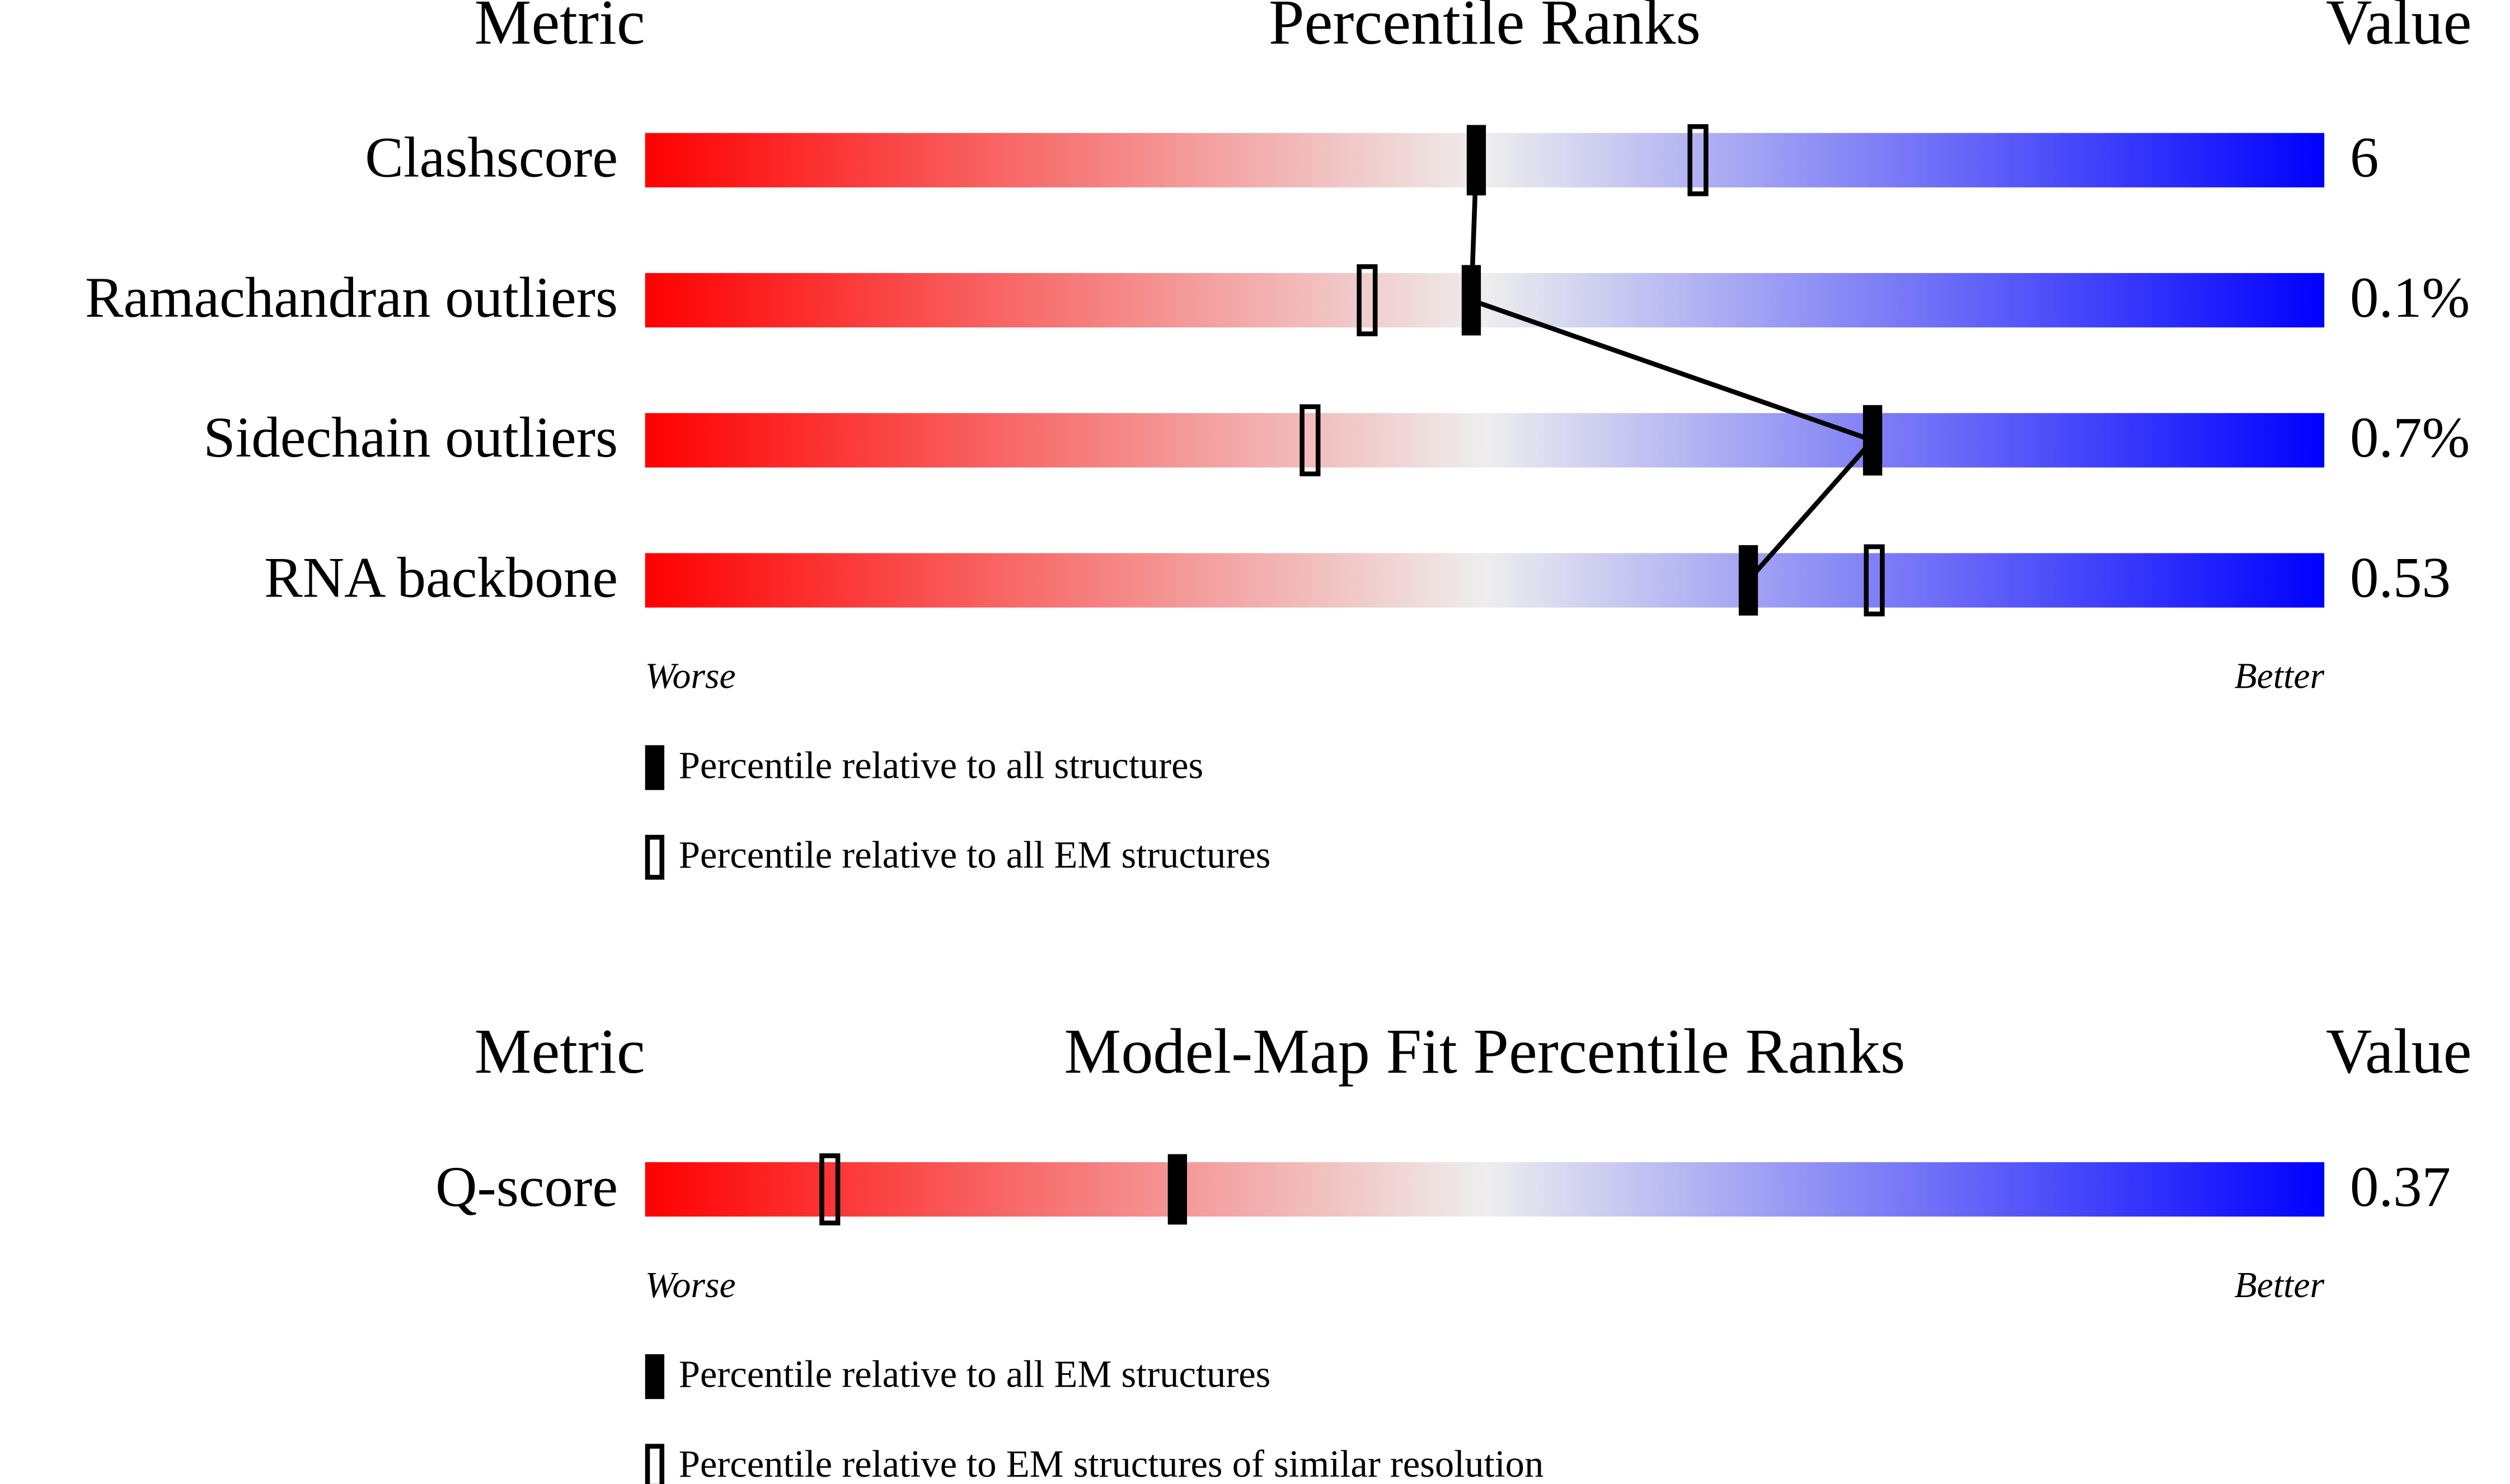 The width and height of the screenshot is (2510, 1484). What do you see at coordinates (351, 298) in the screenshot?
I see `metric-label: Ramachandran outliers` at bounding box center [351, 298].